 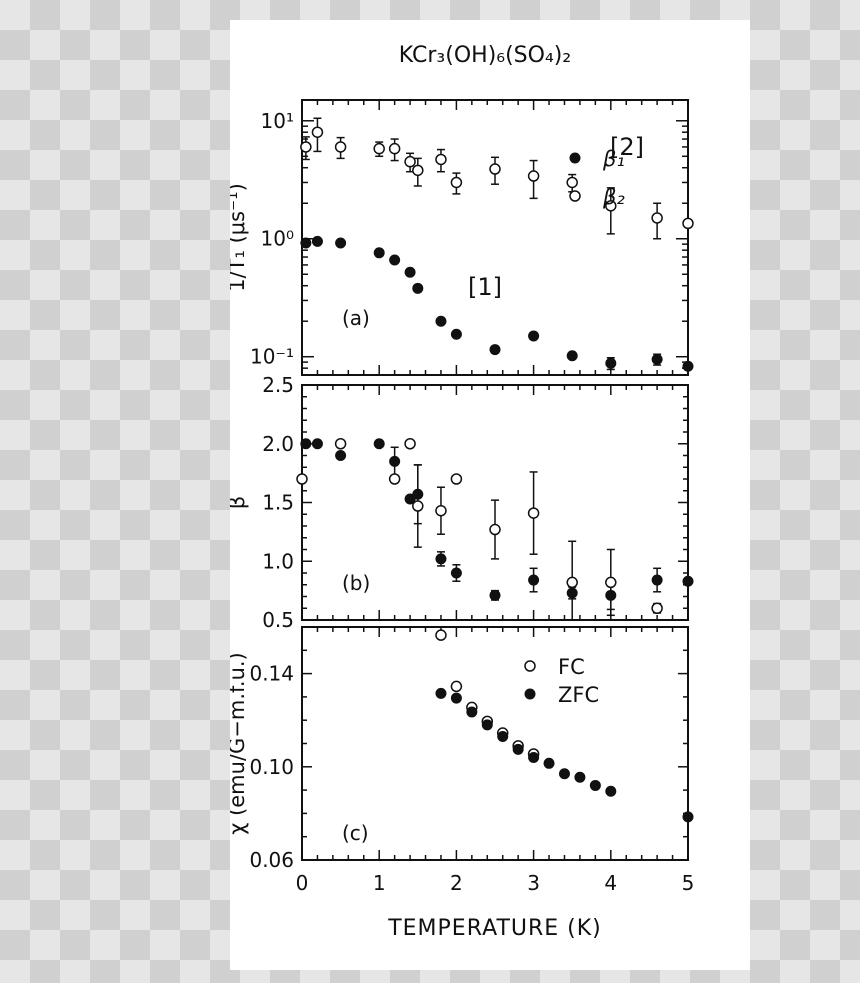 I want to click on y-tick-label: 0.14, so click(x=271, y=674).